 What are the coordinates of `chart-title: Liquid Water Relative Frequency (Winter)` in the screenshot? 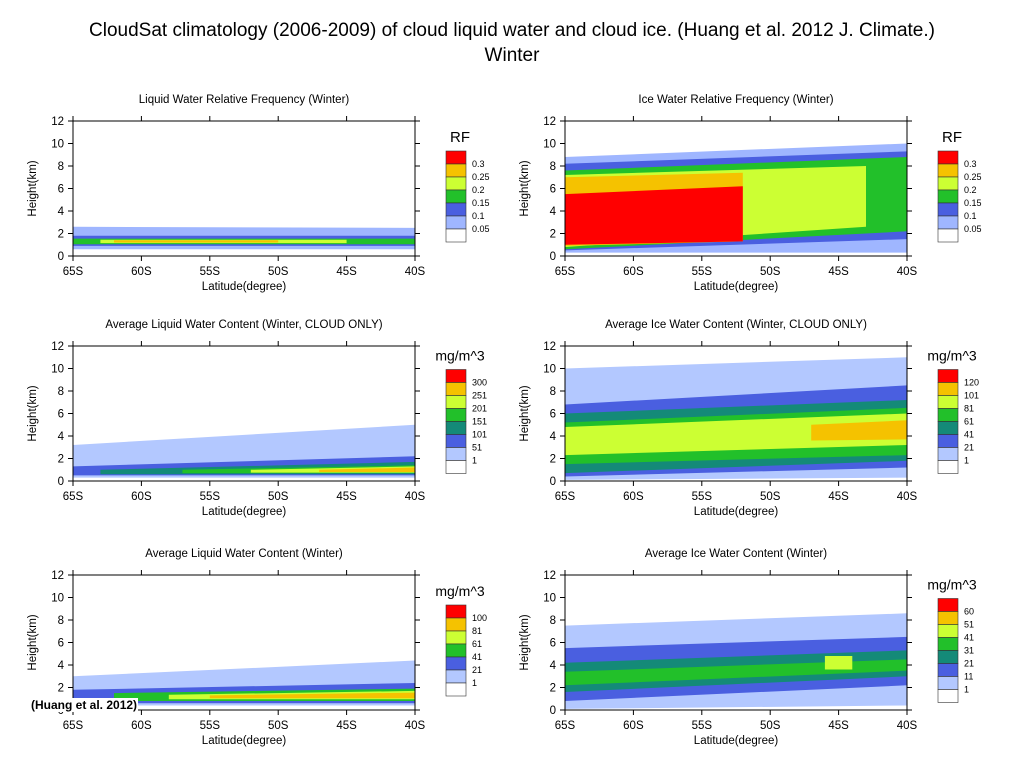 It's located at (244, 100).